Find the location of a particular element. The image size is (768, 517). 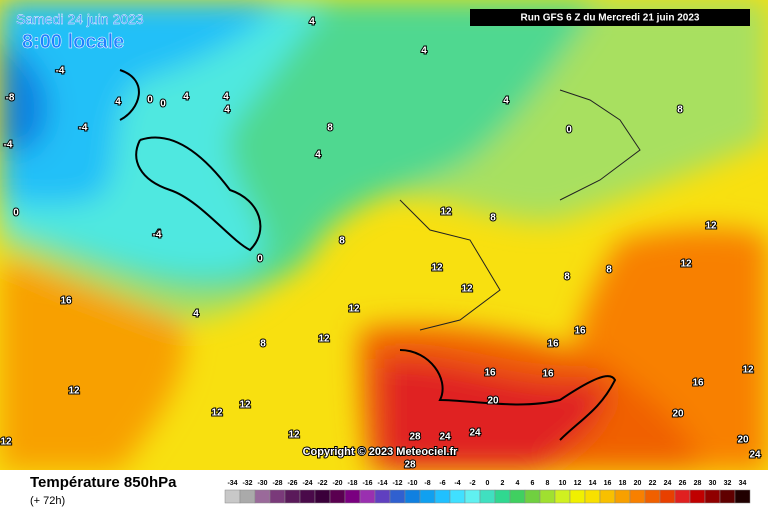

scale-label: -22 is located at coordinates (322, 483).